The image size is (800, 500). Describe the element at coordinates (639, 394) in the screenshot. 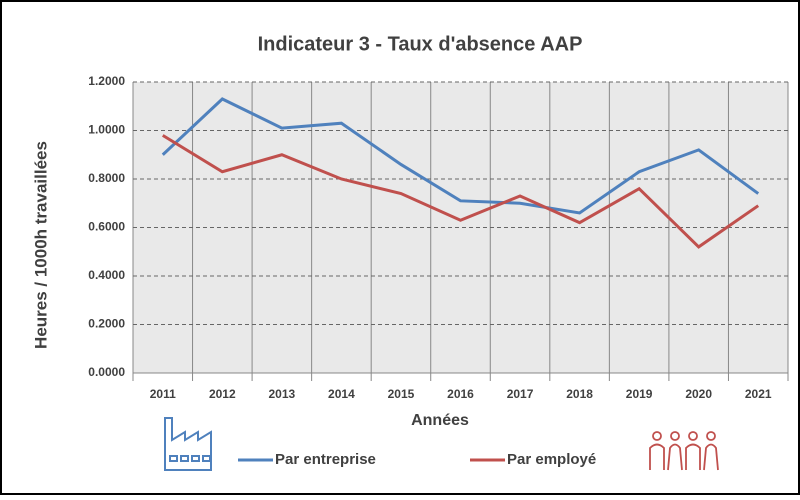

I see `x-tick-label: 2019` at that location.